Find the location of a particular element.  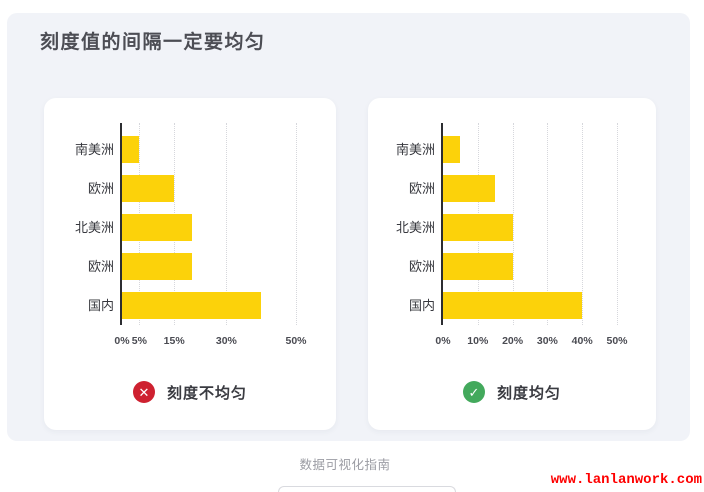

x-tick-label: 10% is located at coordinates (478, 341).